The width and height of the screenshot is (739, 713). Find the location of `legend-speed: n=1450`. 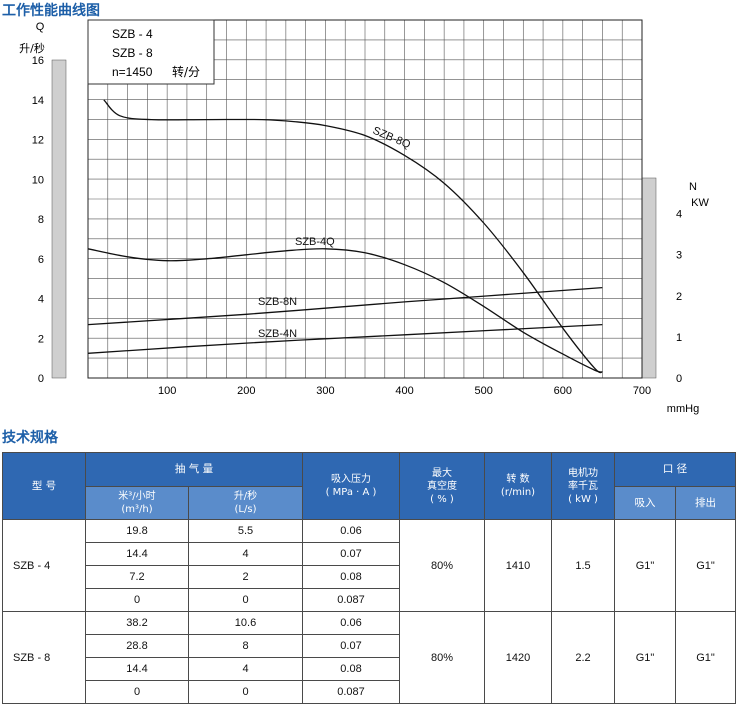

legend-speed: n=1450 is located at coordinates (132, 72).